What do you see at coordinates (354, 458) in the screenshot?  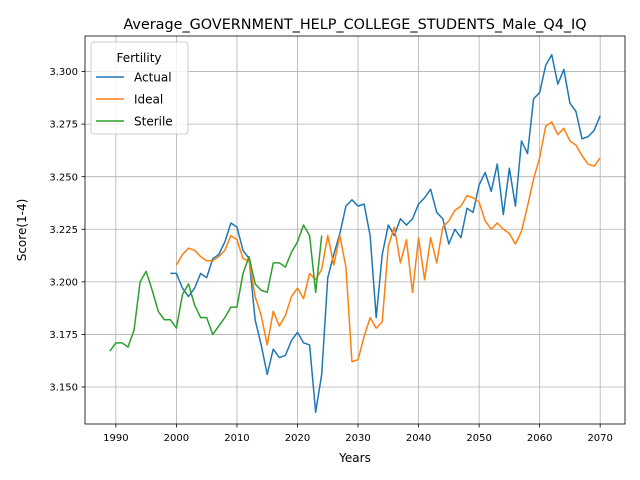 I see `x-axis-label: Years` at bounding box center [354, 458].